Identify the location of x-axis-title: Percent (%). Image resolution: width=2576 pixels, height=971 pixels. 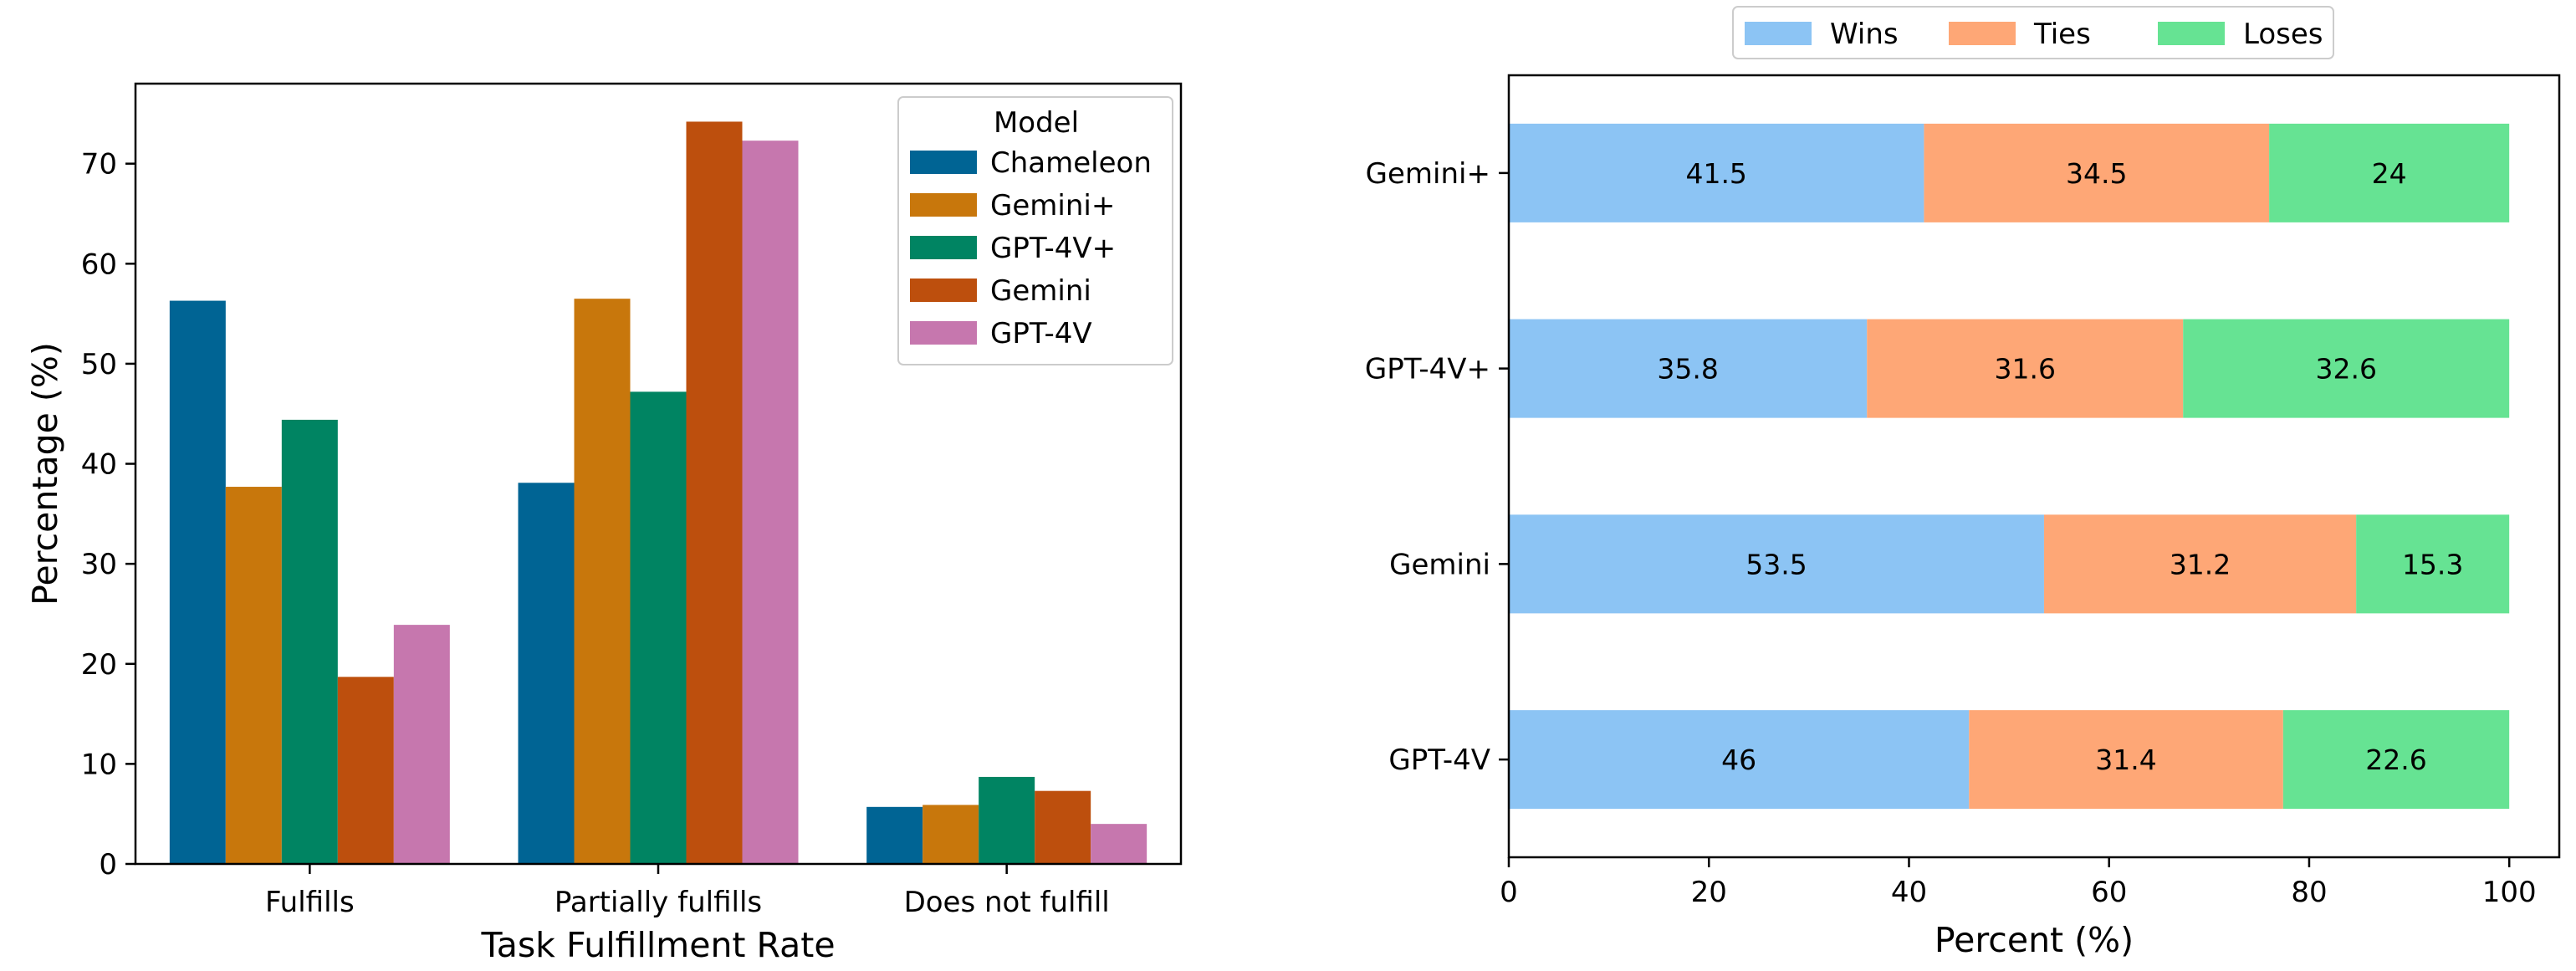
(2034, 940).